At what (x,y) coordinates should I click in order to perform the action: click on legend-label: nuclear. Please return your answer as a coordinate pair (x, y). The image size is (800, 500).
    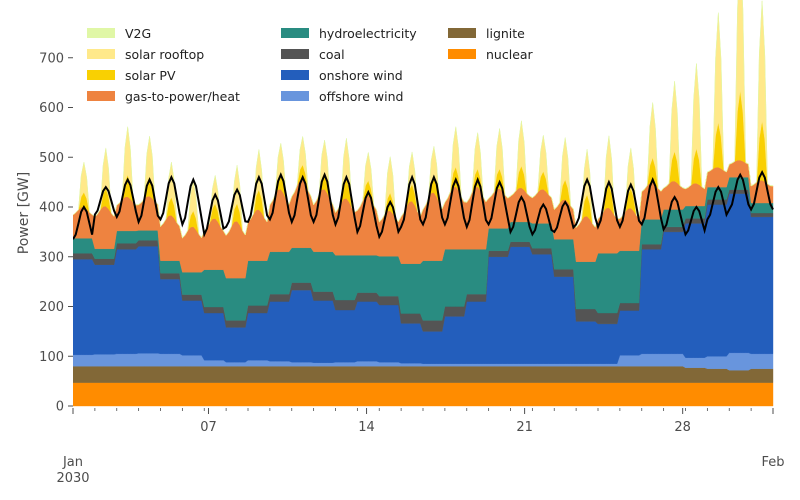
    Looking at the image, I should click on (510, 54).